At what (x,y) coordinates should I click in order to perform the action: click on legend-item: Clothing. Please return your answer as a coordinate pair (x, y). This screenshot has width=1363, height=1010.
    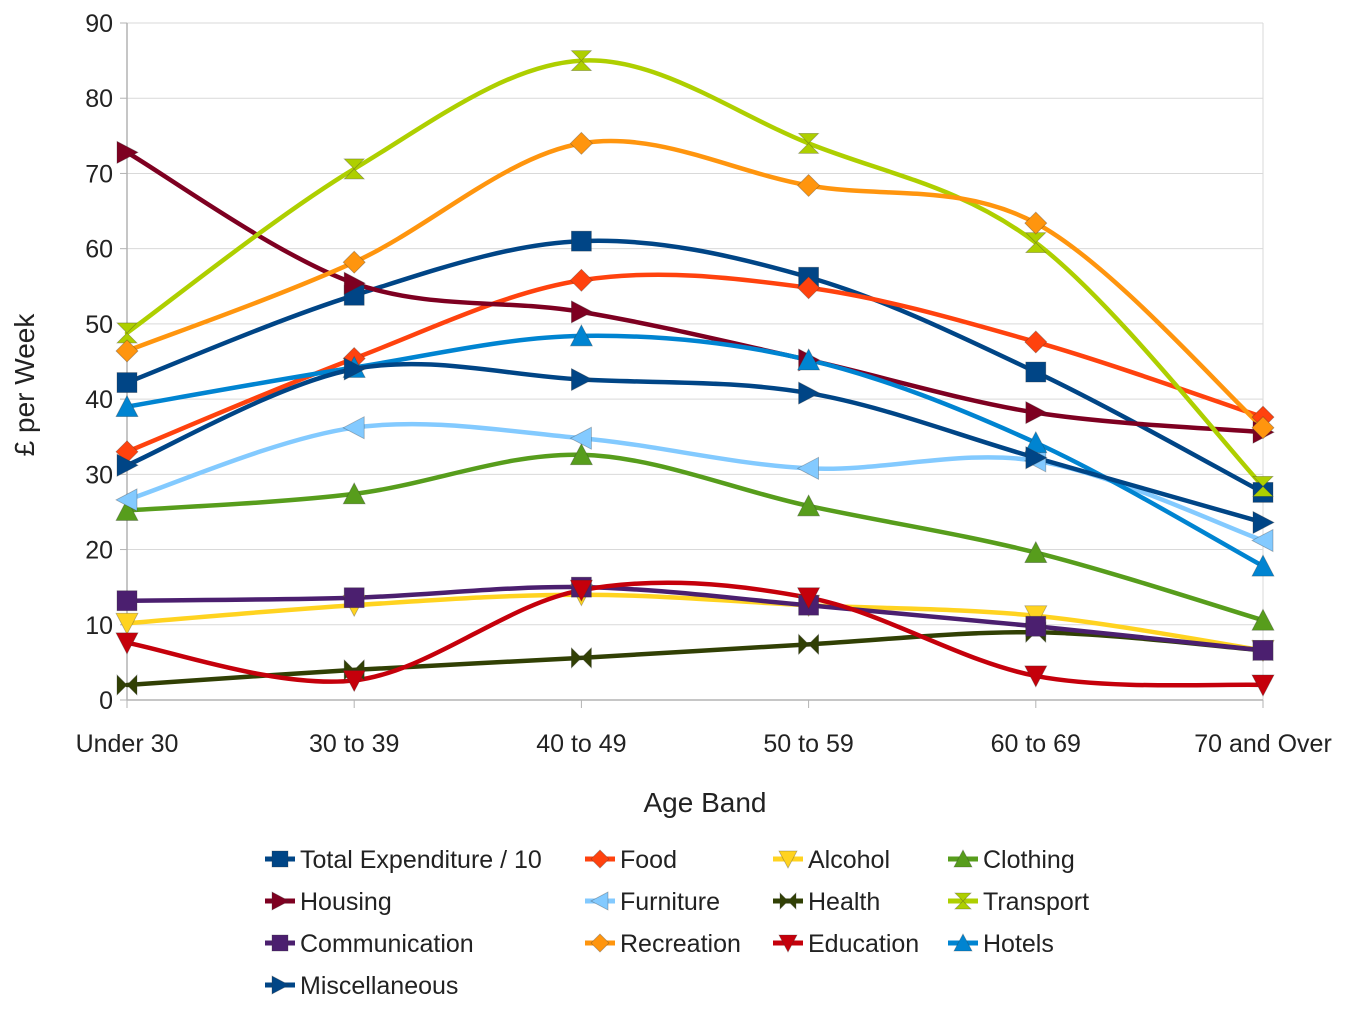
    Looking at the image, I should click on (1011, 860).